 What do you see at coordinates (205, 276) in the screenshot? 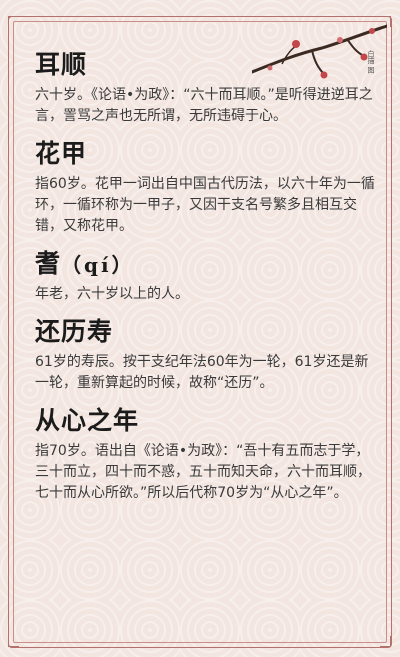
I see `entry: 耆（qí） 年老，六十岁以上的人。` at bounding box center [205, 276].